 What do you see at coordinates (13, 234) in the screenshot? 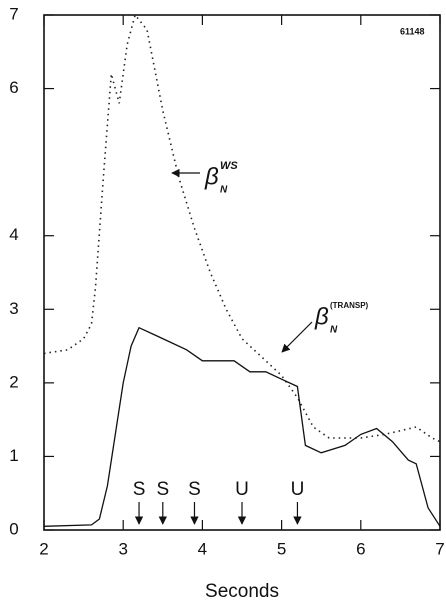
I see `y-tick-label: 4` at bounding box center [13, 234].